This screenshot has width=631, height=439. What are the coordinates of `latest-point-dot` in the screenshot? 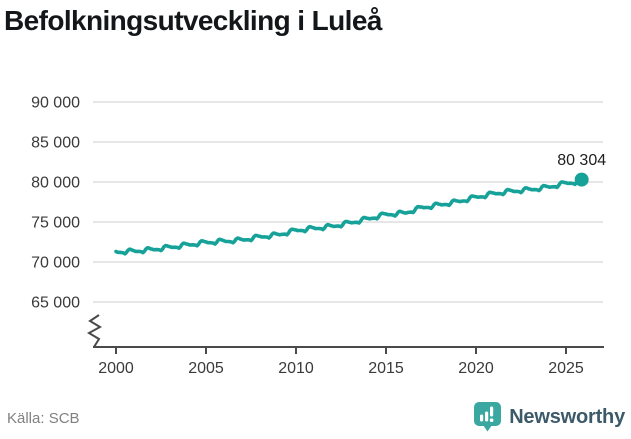 It's located at (581, 179).